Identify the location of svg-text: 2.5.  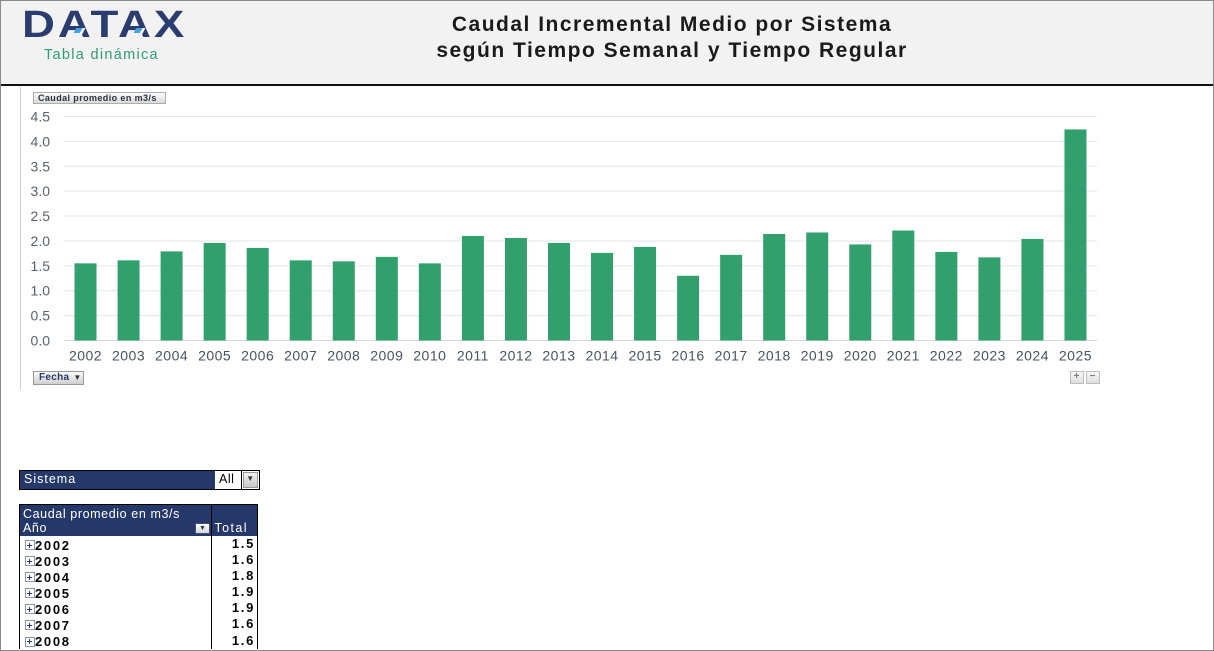
(40, 216).